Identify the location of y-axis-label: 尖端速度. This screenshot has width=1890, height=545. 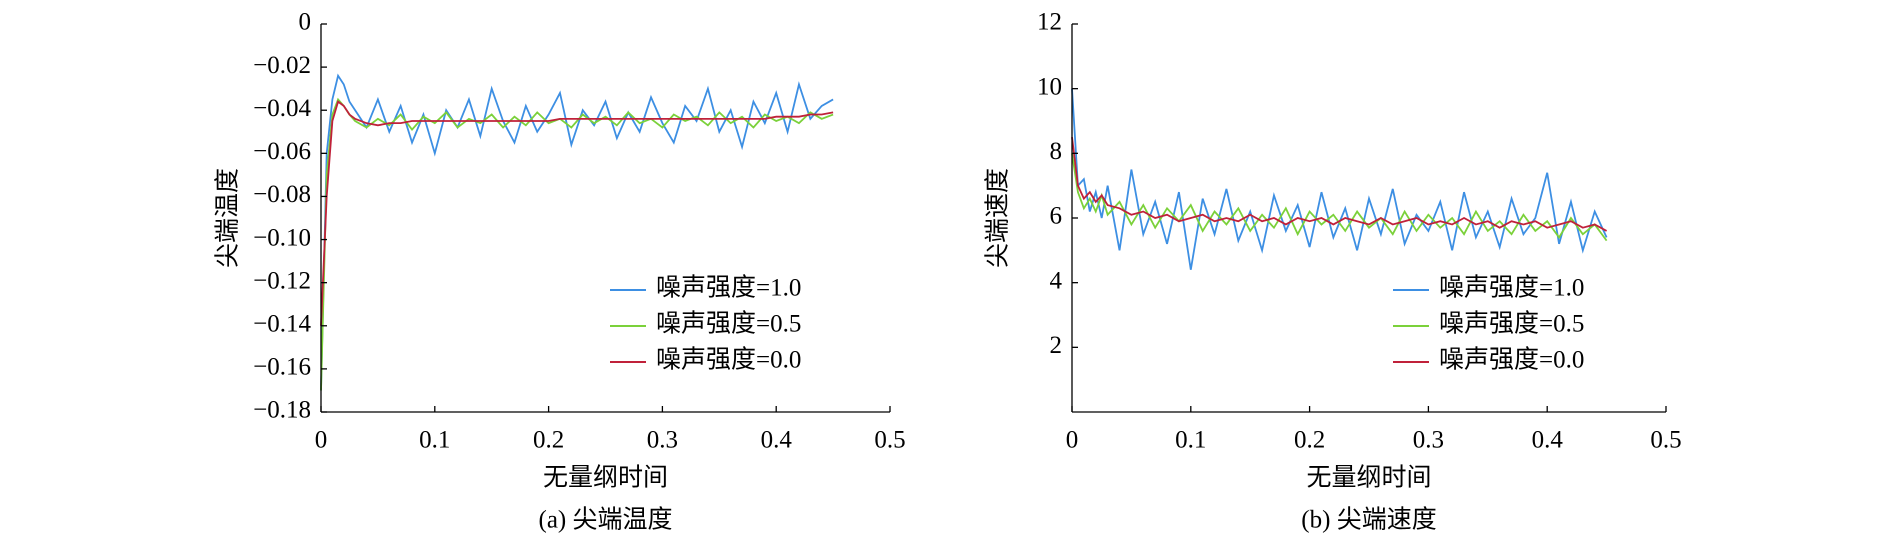
(998, 218).